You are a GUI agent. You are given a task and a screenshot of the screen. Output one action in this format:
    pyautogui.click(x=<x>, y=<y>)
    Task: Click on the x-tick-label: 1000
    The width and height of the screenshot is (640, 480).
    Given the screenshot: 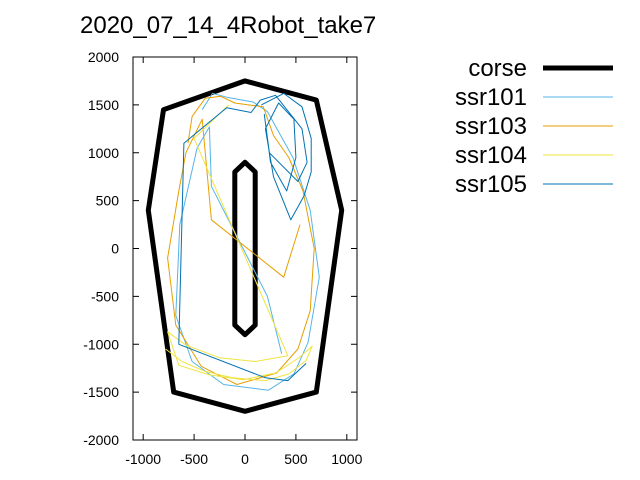 What is the action you would take?
    pyautogui.click(x=346, y=459)
    